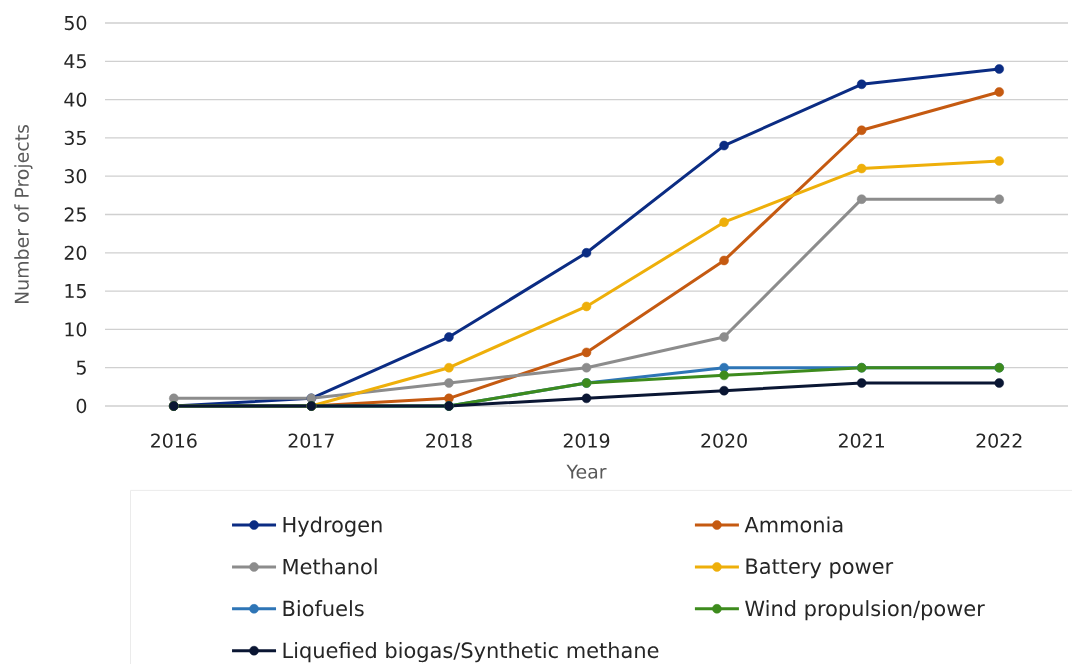 This screenshot has height=664, width=1072. Describe the element at coordinates (330, 566) in the screenshot. I see `legend-label: Methanol` at that location.